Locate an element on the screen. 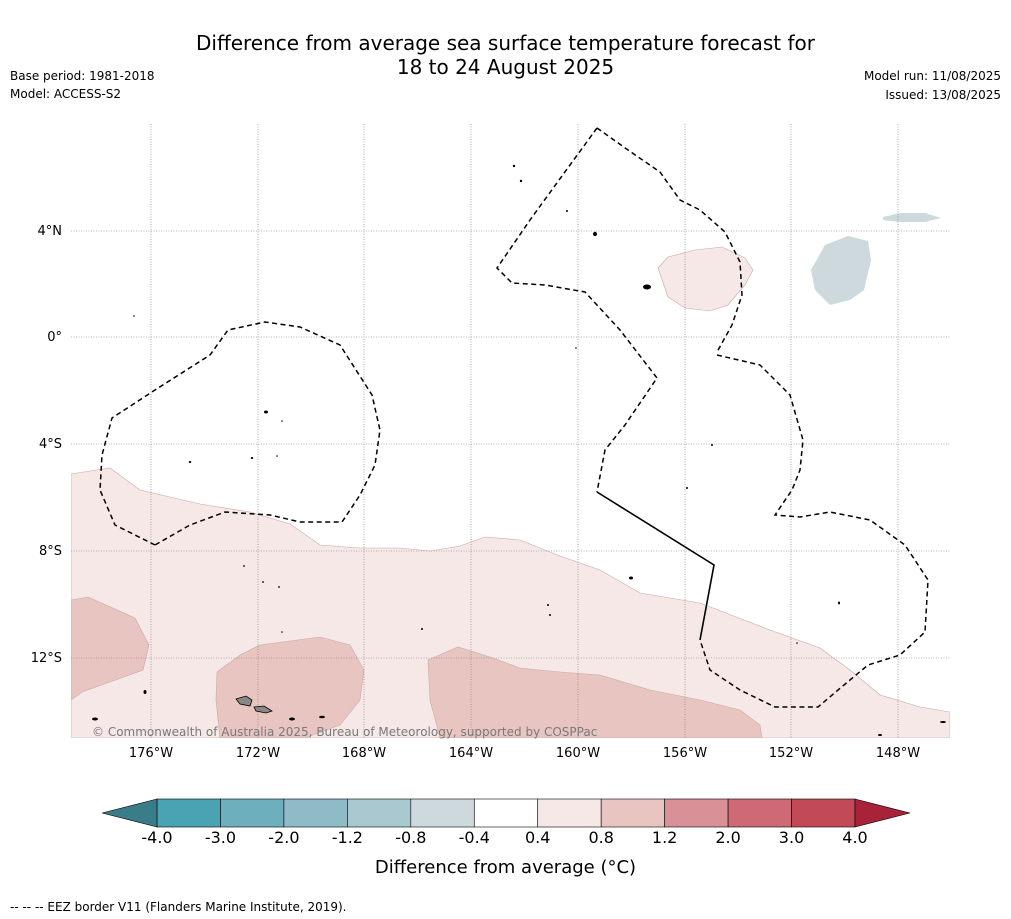 This screenshot has width=1011, height=919. colorbar-tick-label: -1.2 is located at coordinates (347, 837).